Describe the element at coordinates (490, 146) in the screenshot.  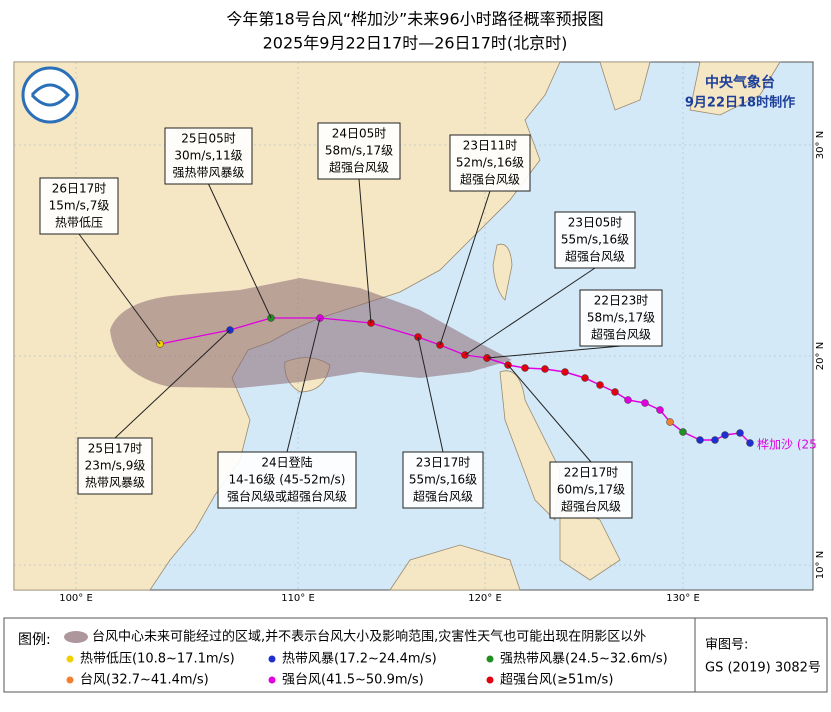
I see `callout-text: 23日11时` at that location.